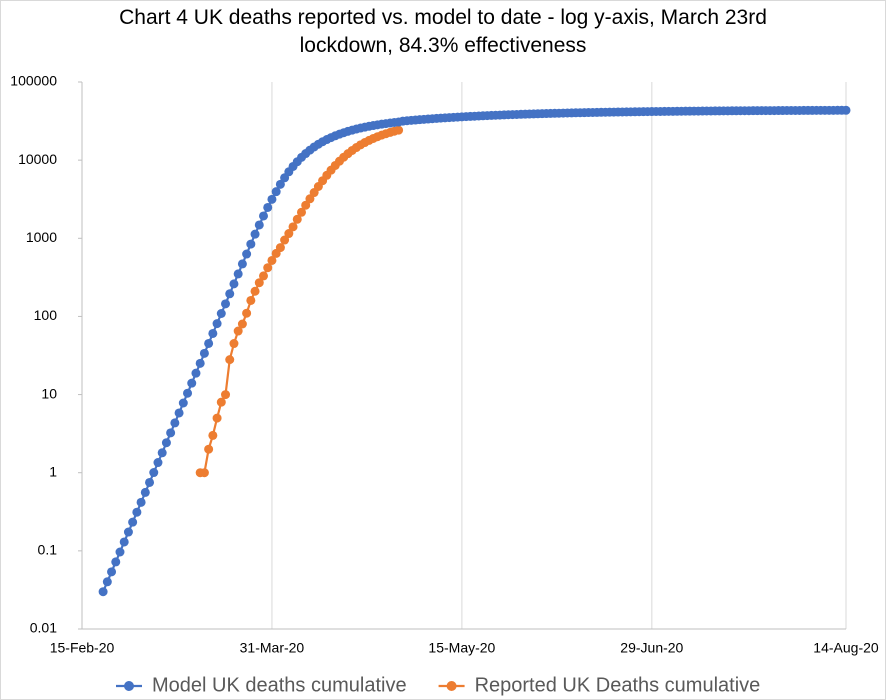  Describe the element at coordinates (279, 685) in the screenshot. I see `legend-label: Model UK deaths cumulative` at that location.